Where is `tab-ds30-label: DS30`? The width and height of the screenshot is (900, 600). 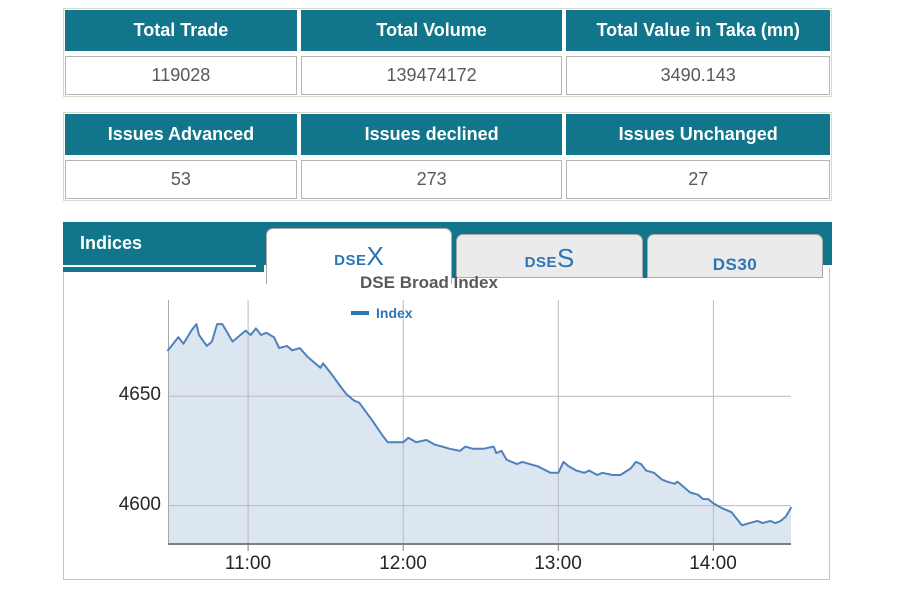
tab-ds30-label: DS30 is located at coordinates (735, 264).